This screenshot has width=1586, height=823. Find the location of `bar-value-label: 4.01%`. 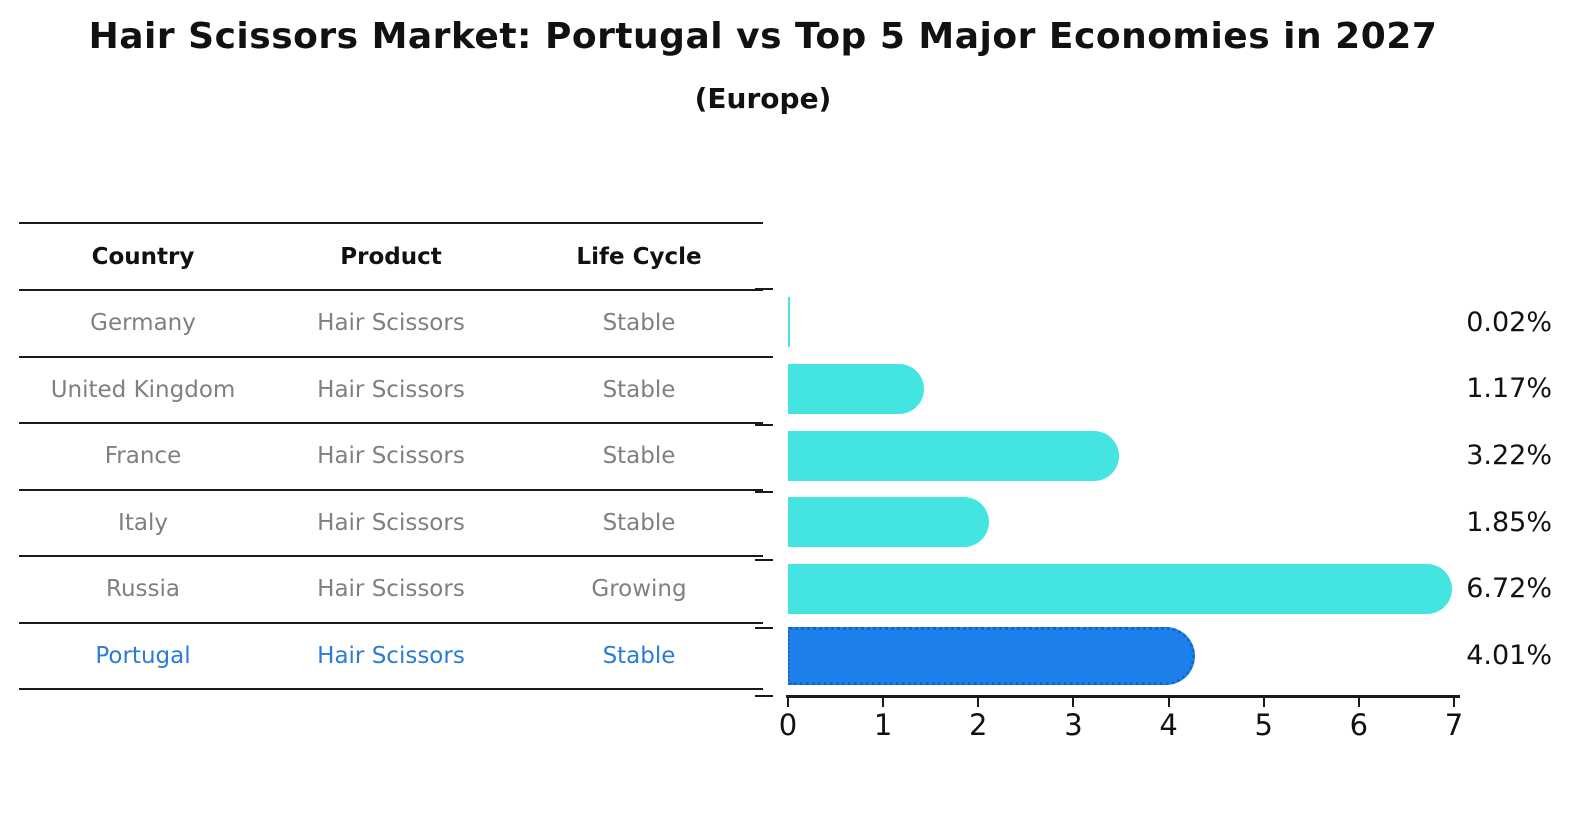

bar-value-label: 4.01% is located at coordinates (1509, 656).